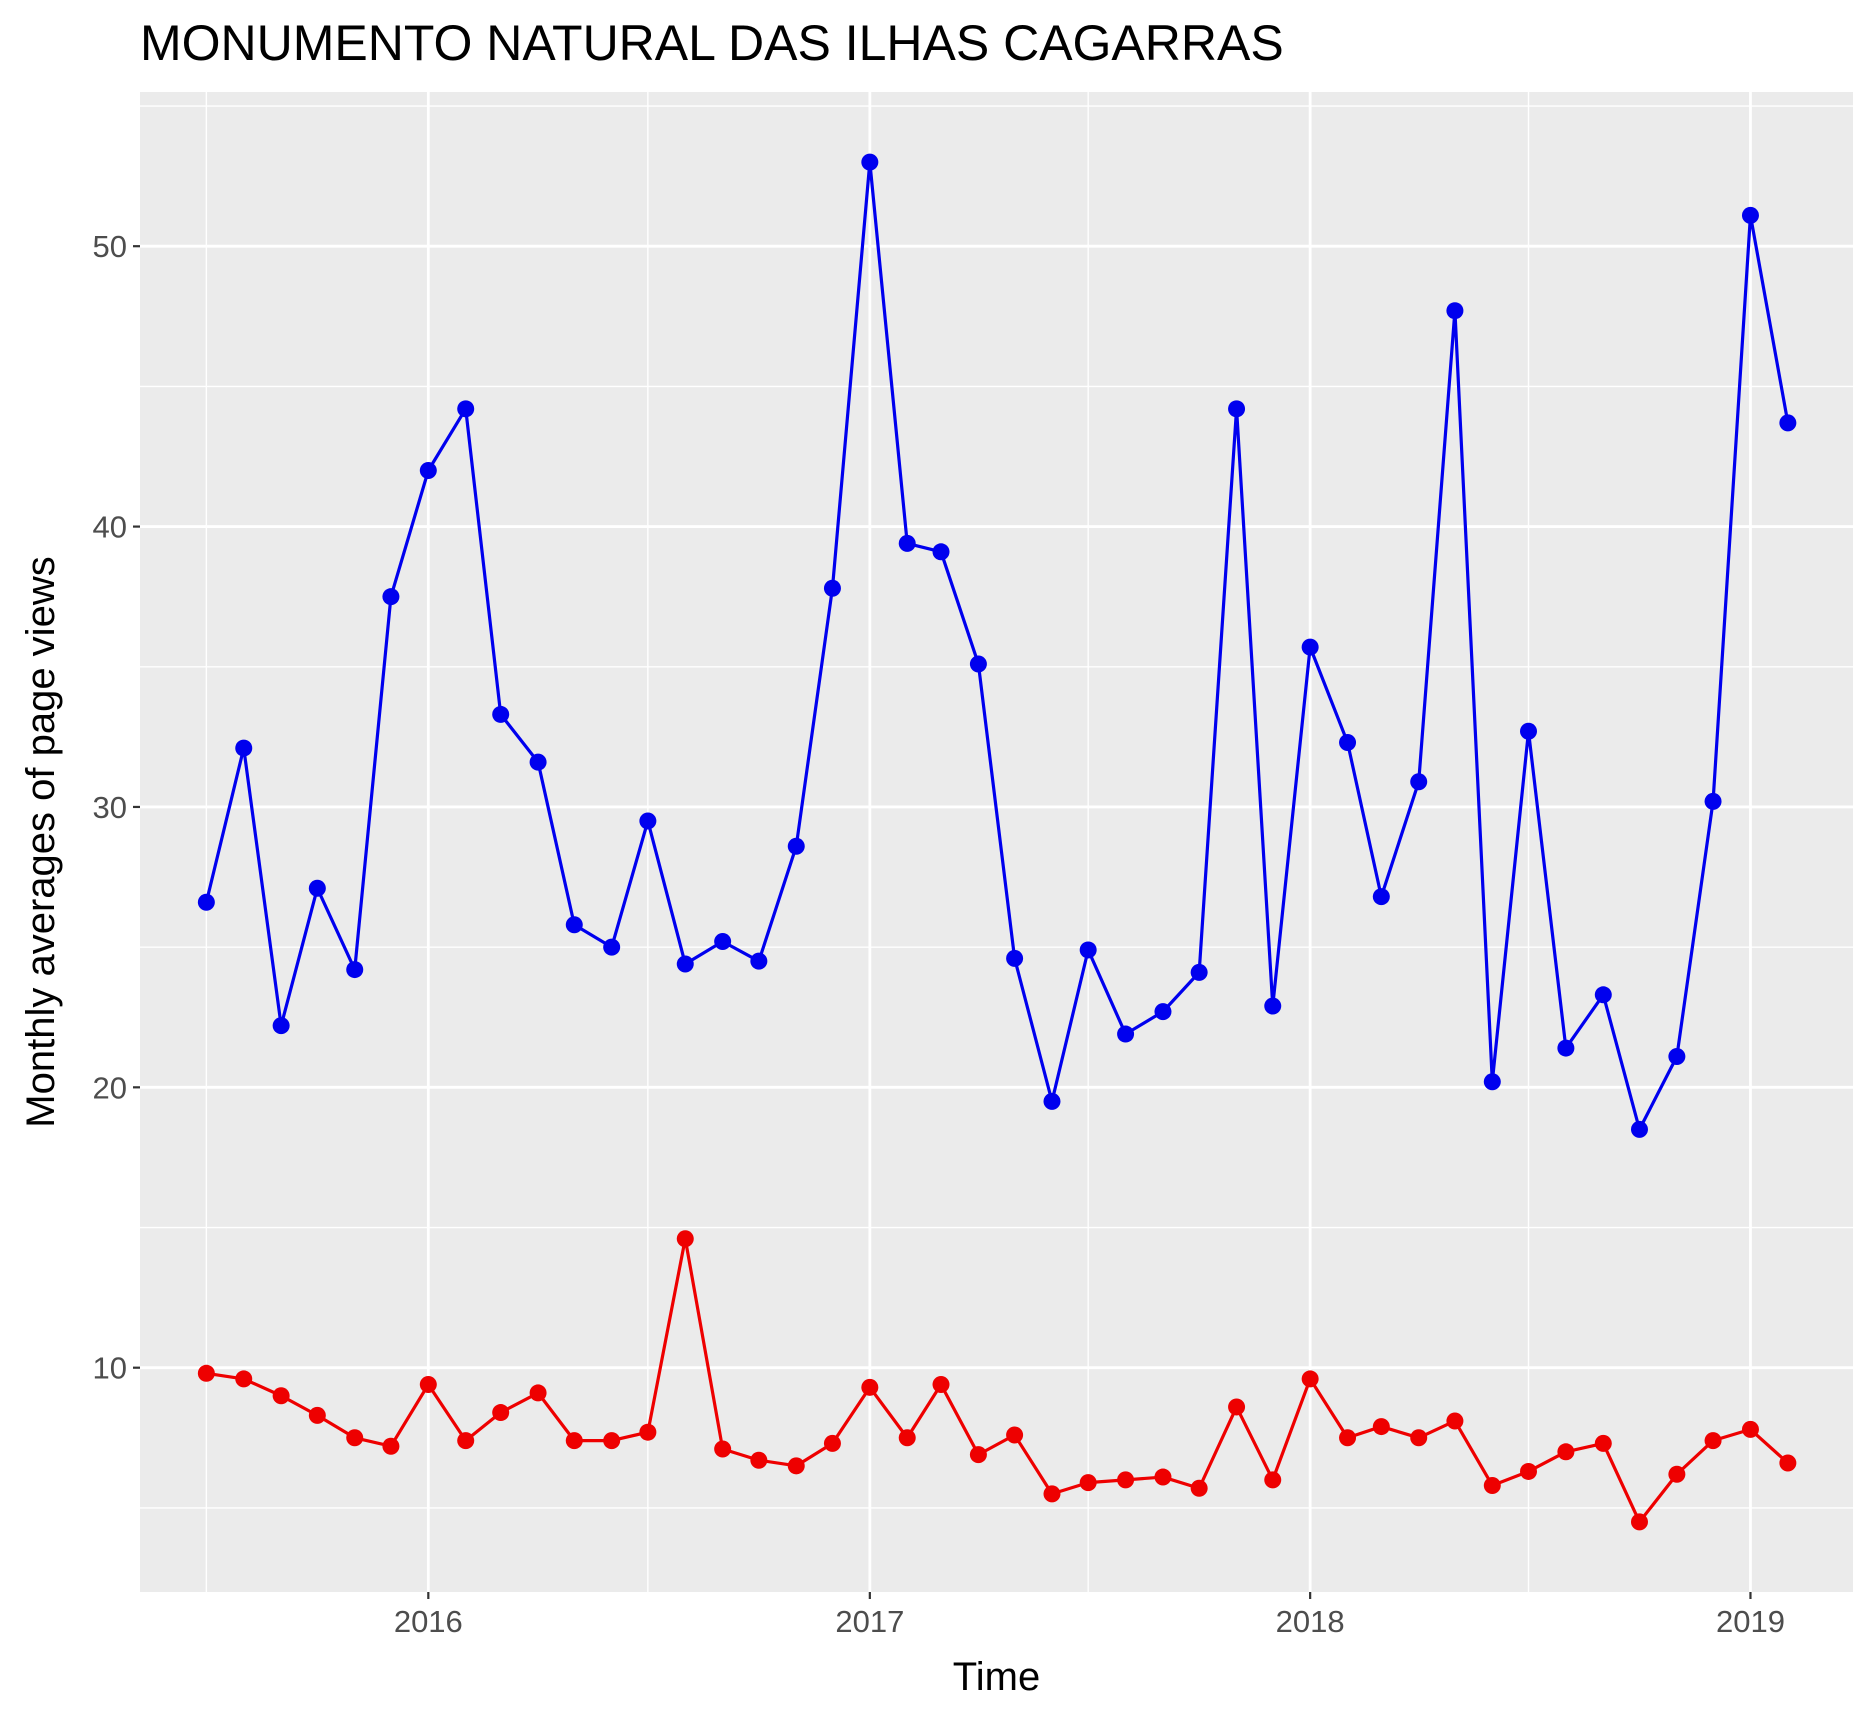  I want to click on y-tick-label: 20, so click(110, 1087).